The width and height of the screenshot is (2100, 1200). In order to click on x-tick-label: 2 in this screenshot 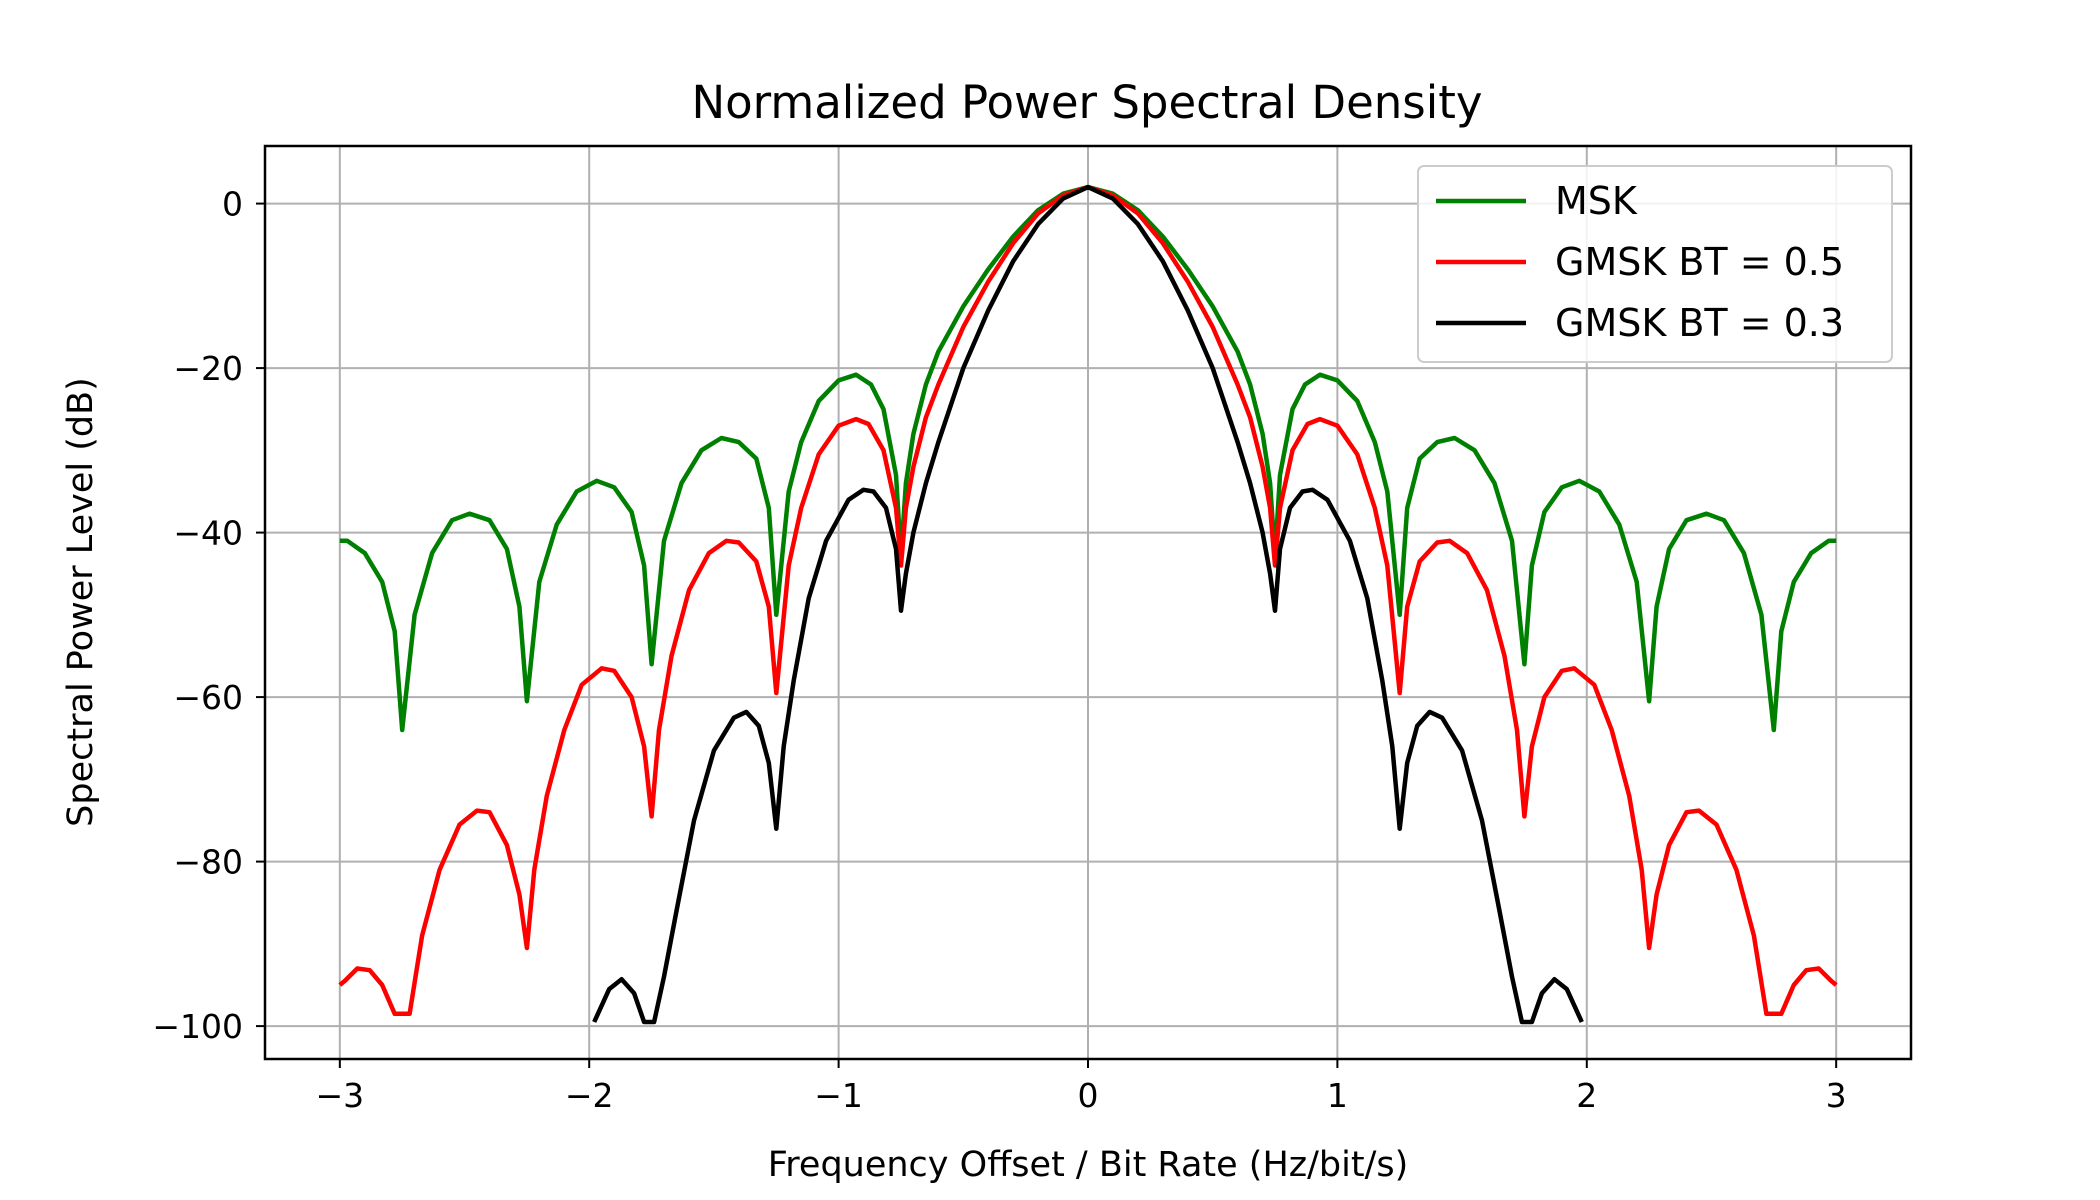, I will do `click(1586, 1095)`.